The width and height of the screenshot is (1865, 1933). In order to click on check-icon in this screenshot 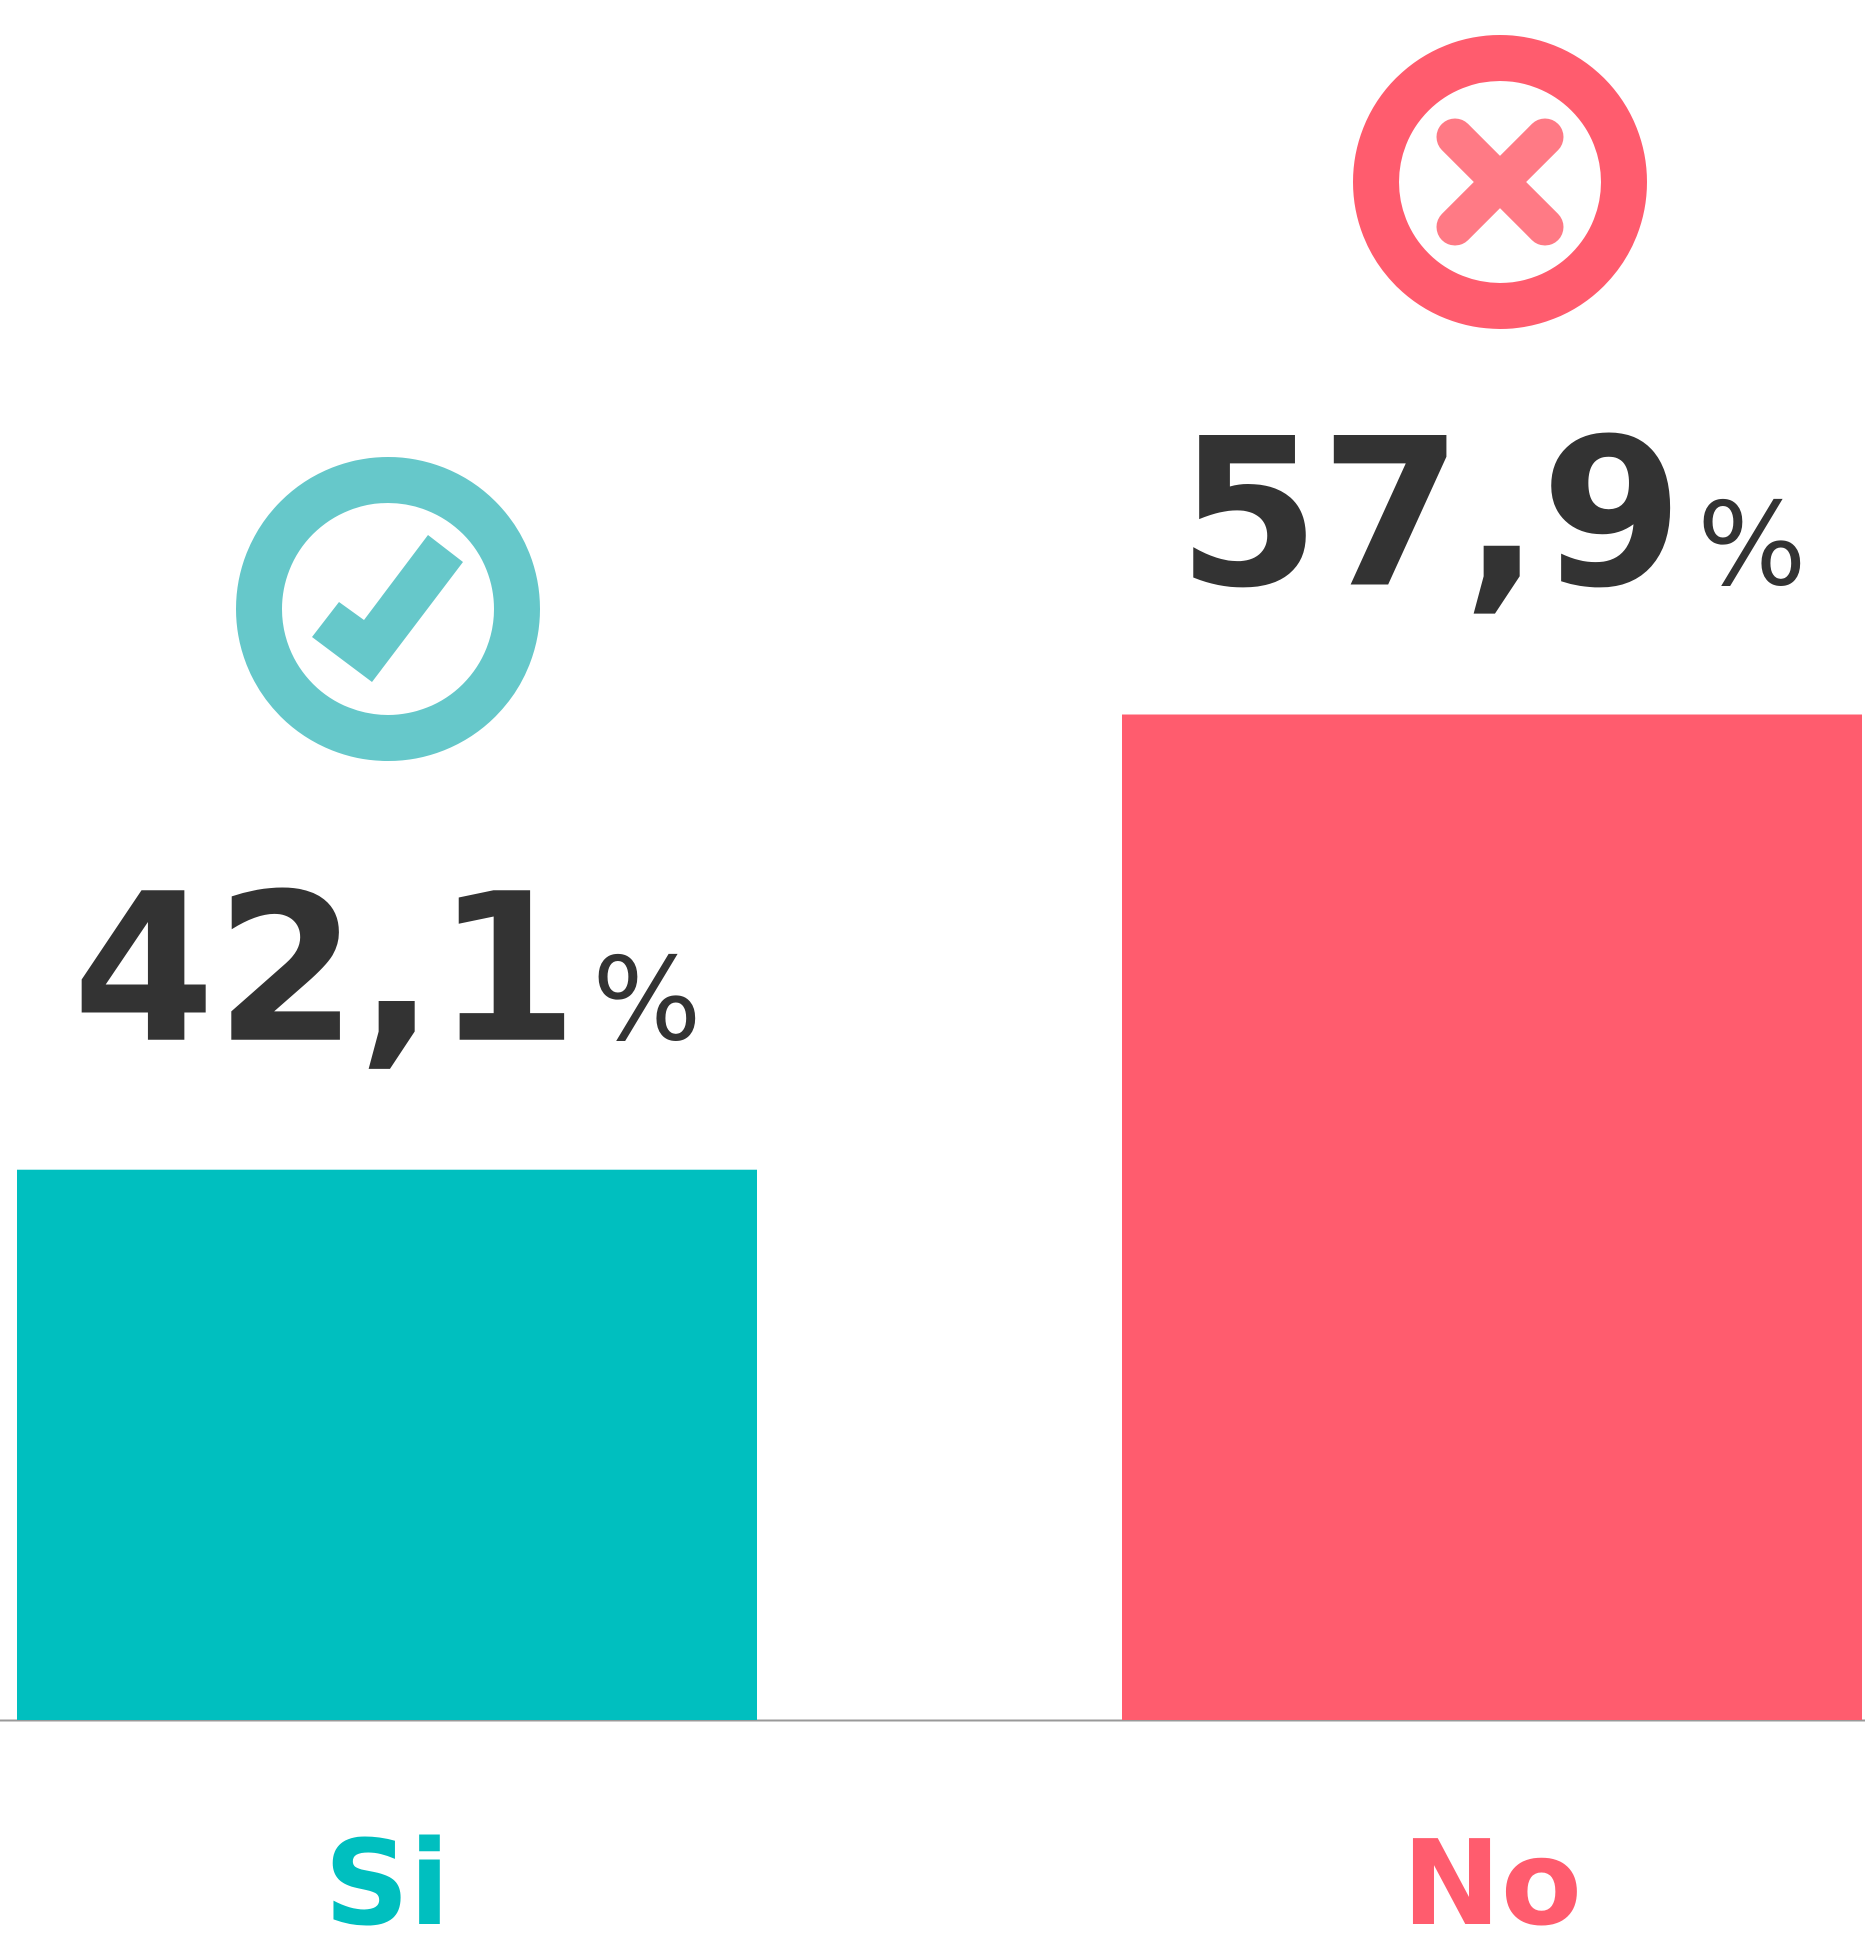, I will do `click(388, 609)`.